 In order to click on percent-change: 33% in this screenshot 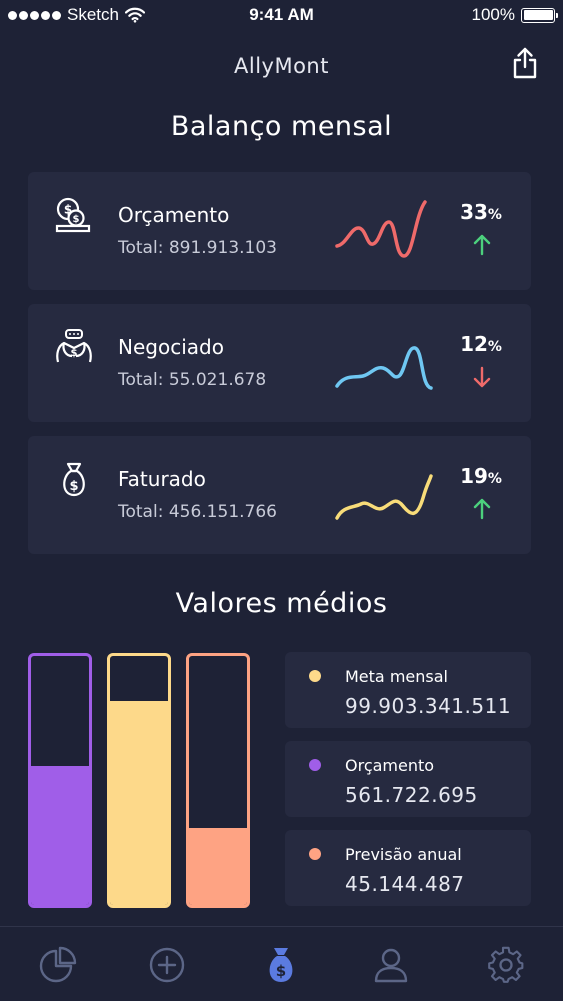, I will do `click(481, 212)`.